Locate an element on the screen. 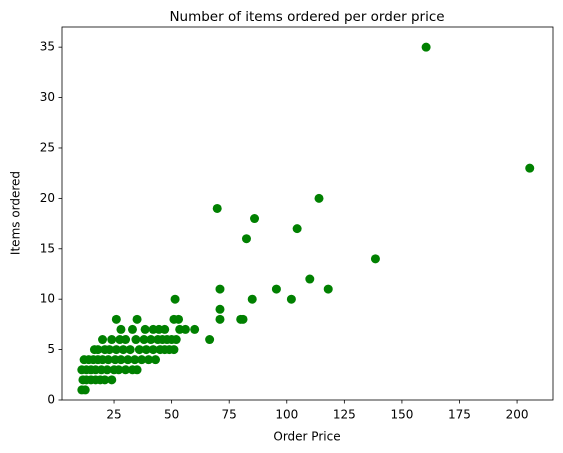  y-tick-label: 35 is located at coordinates (47, 47).